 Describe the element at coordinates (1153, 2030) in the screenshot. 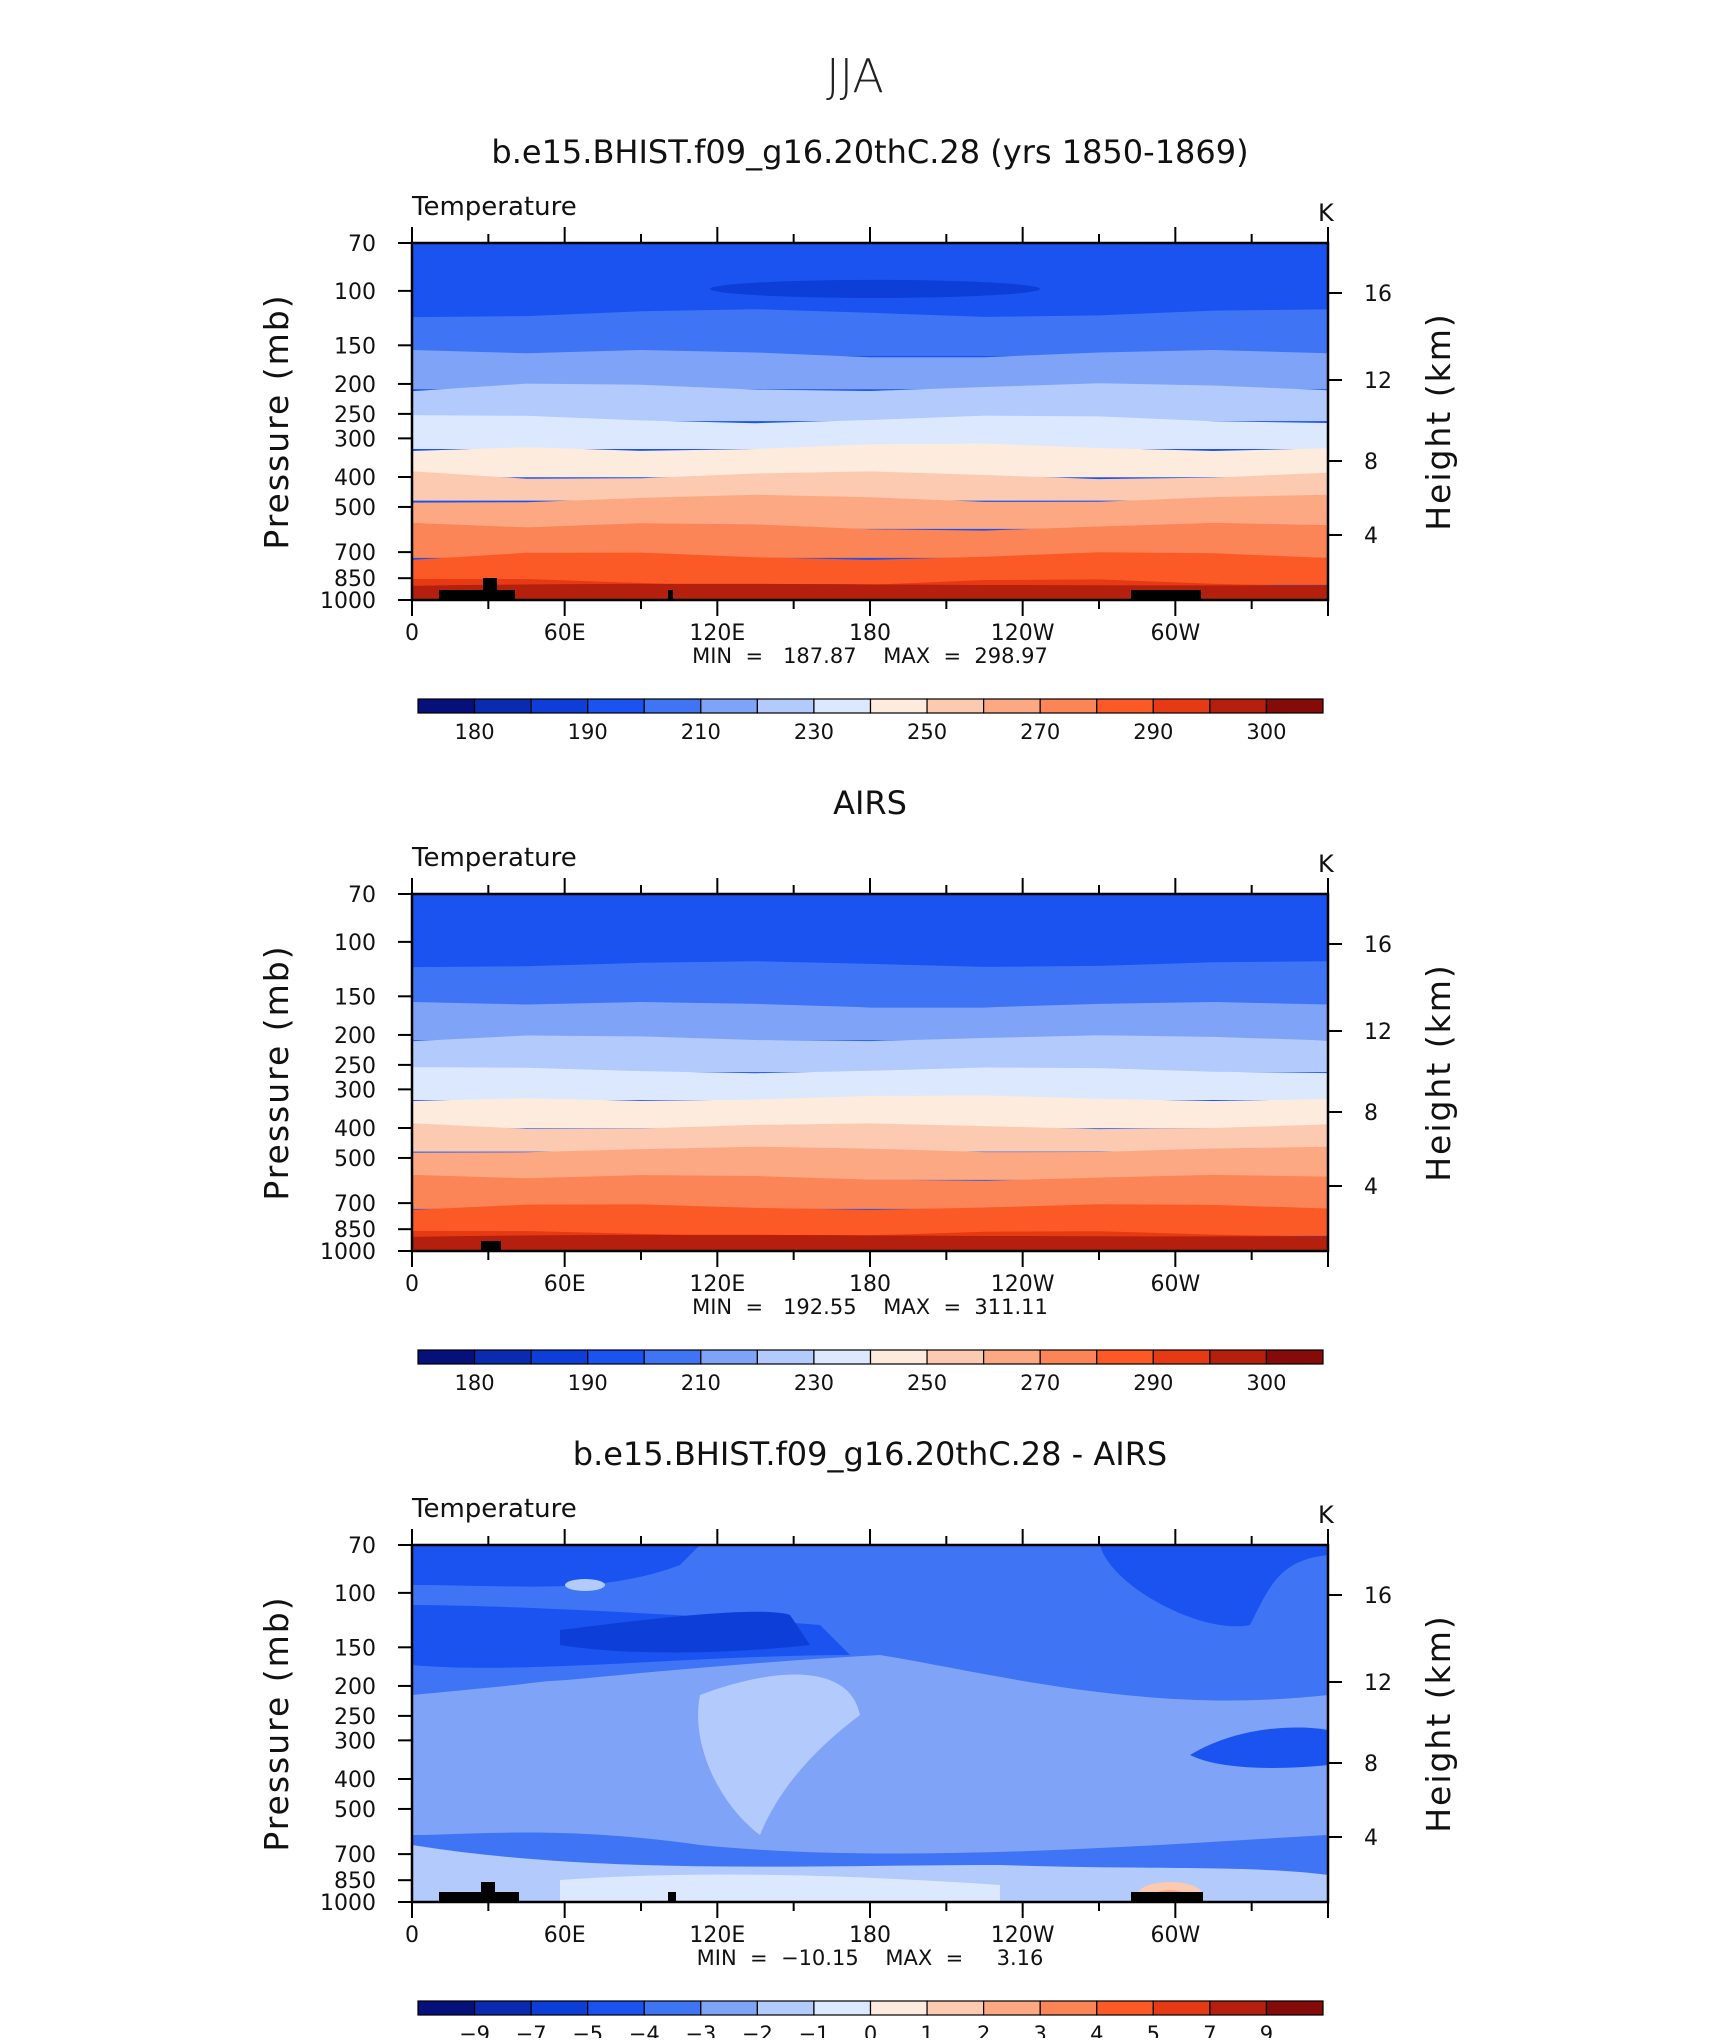

I see `colorbar-label: 5` at that location.